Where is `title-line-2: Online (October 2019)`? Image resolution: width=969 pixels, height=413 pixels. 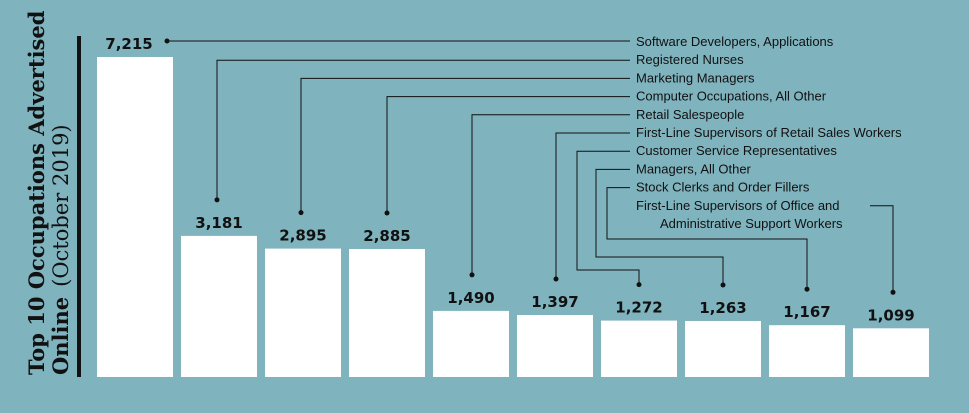 title-line-2: Online (October 2019) is located at coordinates (60, 249).